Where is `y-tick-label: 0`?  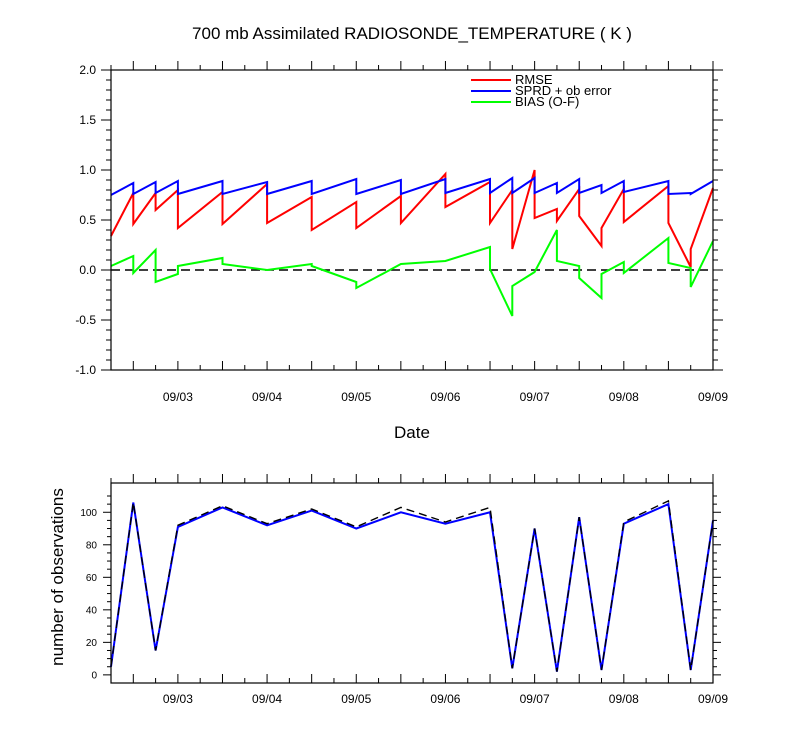
y-tick-label: 0 is located at coordinates (94, 675).